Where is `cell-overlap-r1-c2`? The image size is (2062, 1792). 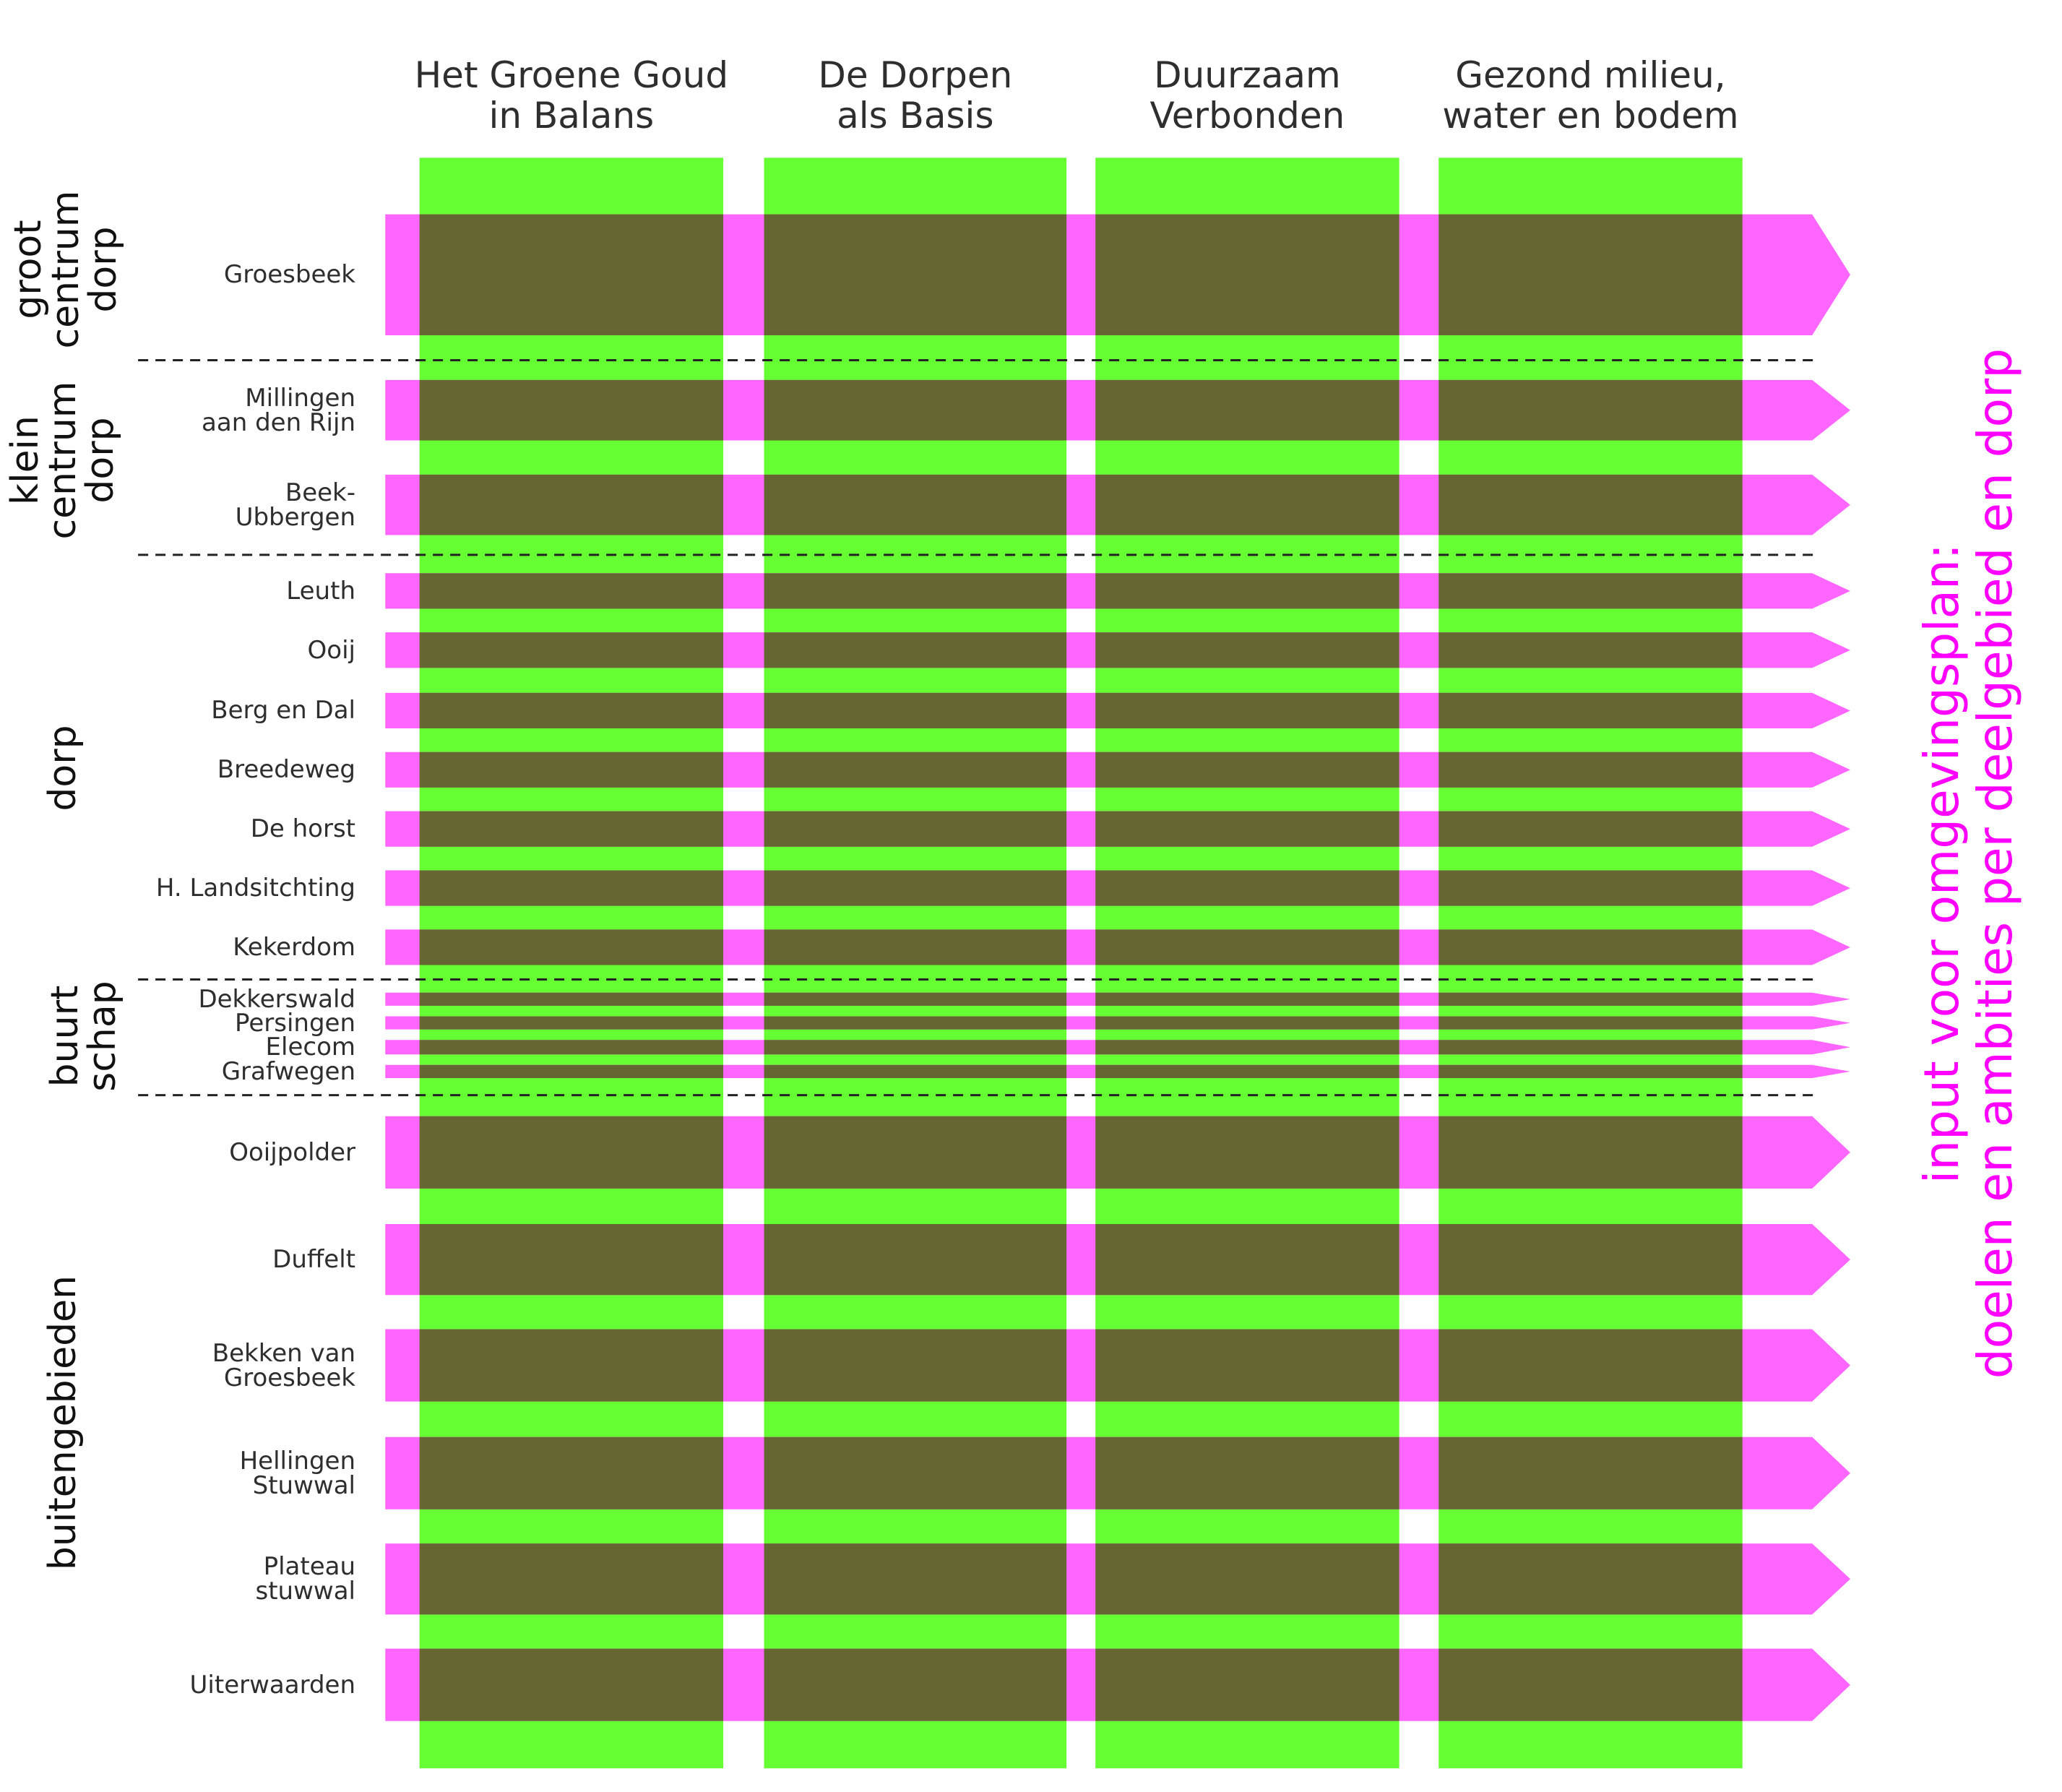
cell-overlap-r1-c2 is located at coordinates (915, 274).